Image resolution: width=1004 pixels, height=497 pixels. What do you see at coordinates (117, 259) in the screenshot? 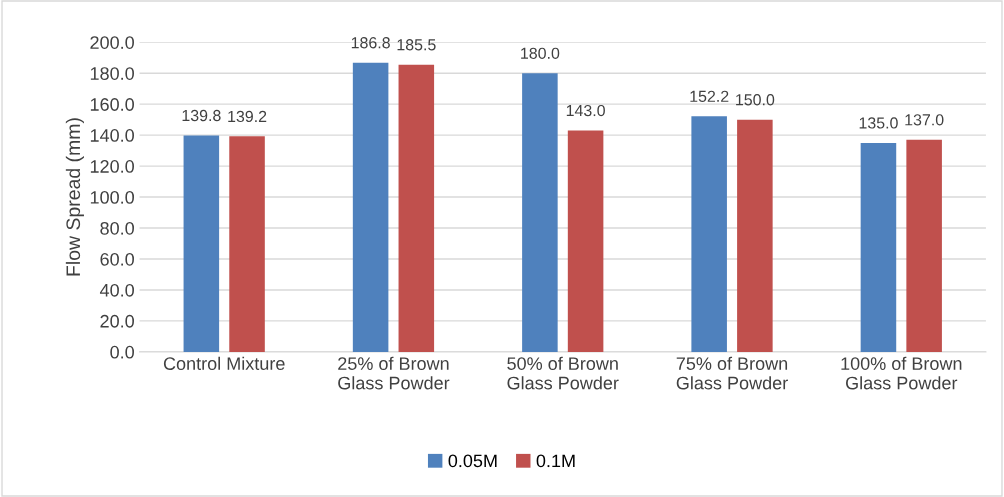
I see `y-tick-label: 60.0` at bounding box center [117, 259].